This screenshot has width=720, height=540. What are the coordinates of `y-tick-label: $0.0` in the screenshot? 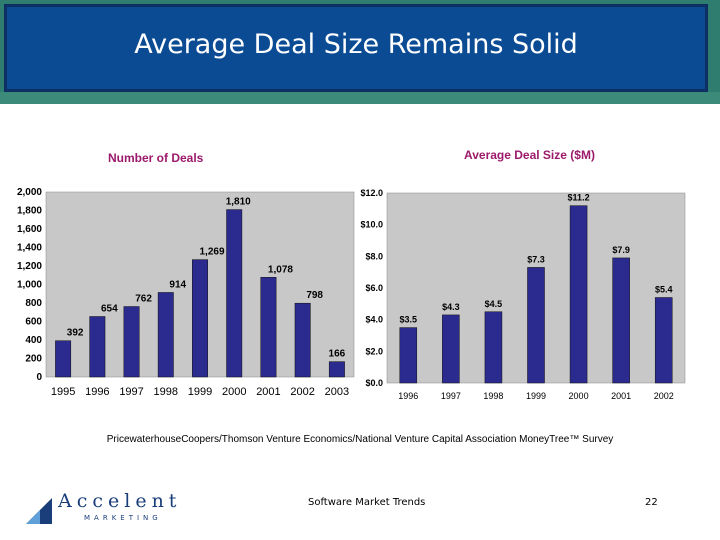 It's located at (374, 383).